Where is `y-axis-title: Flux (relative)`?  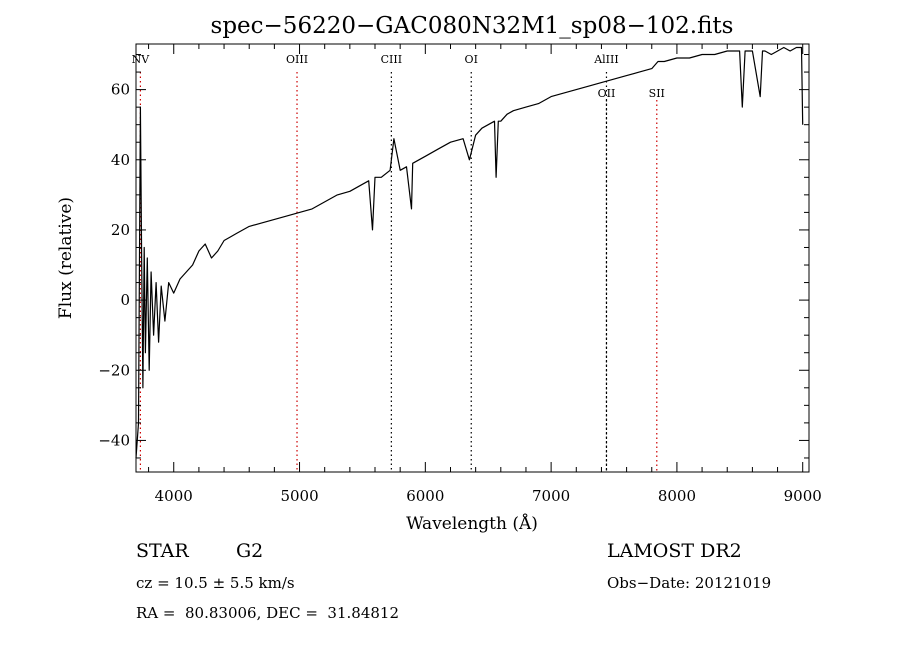 y-axis-title: Flux (relative) is located at coordinates (66, 258).